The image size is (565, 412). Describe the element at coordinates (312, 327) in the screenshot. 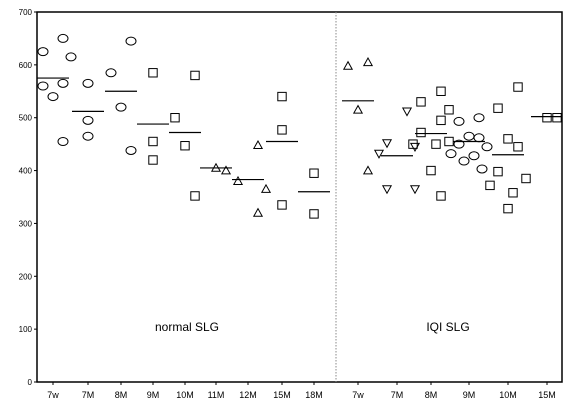

I see `panel-labels: normal SLG IQI SLG` at that location.